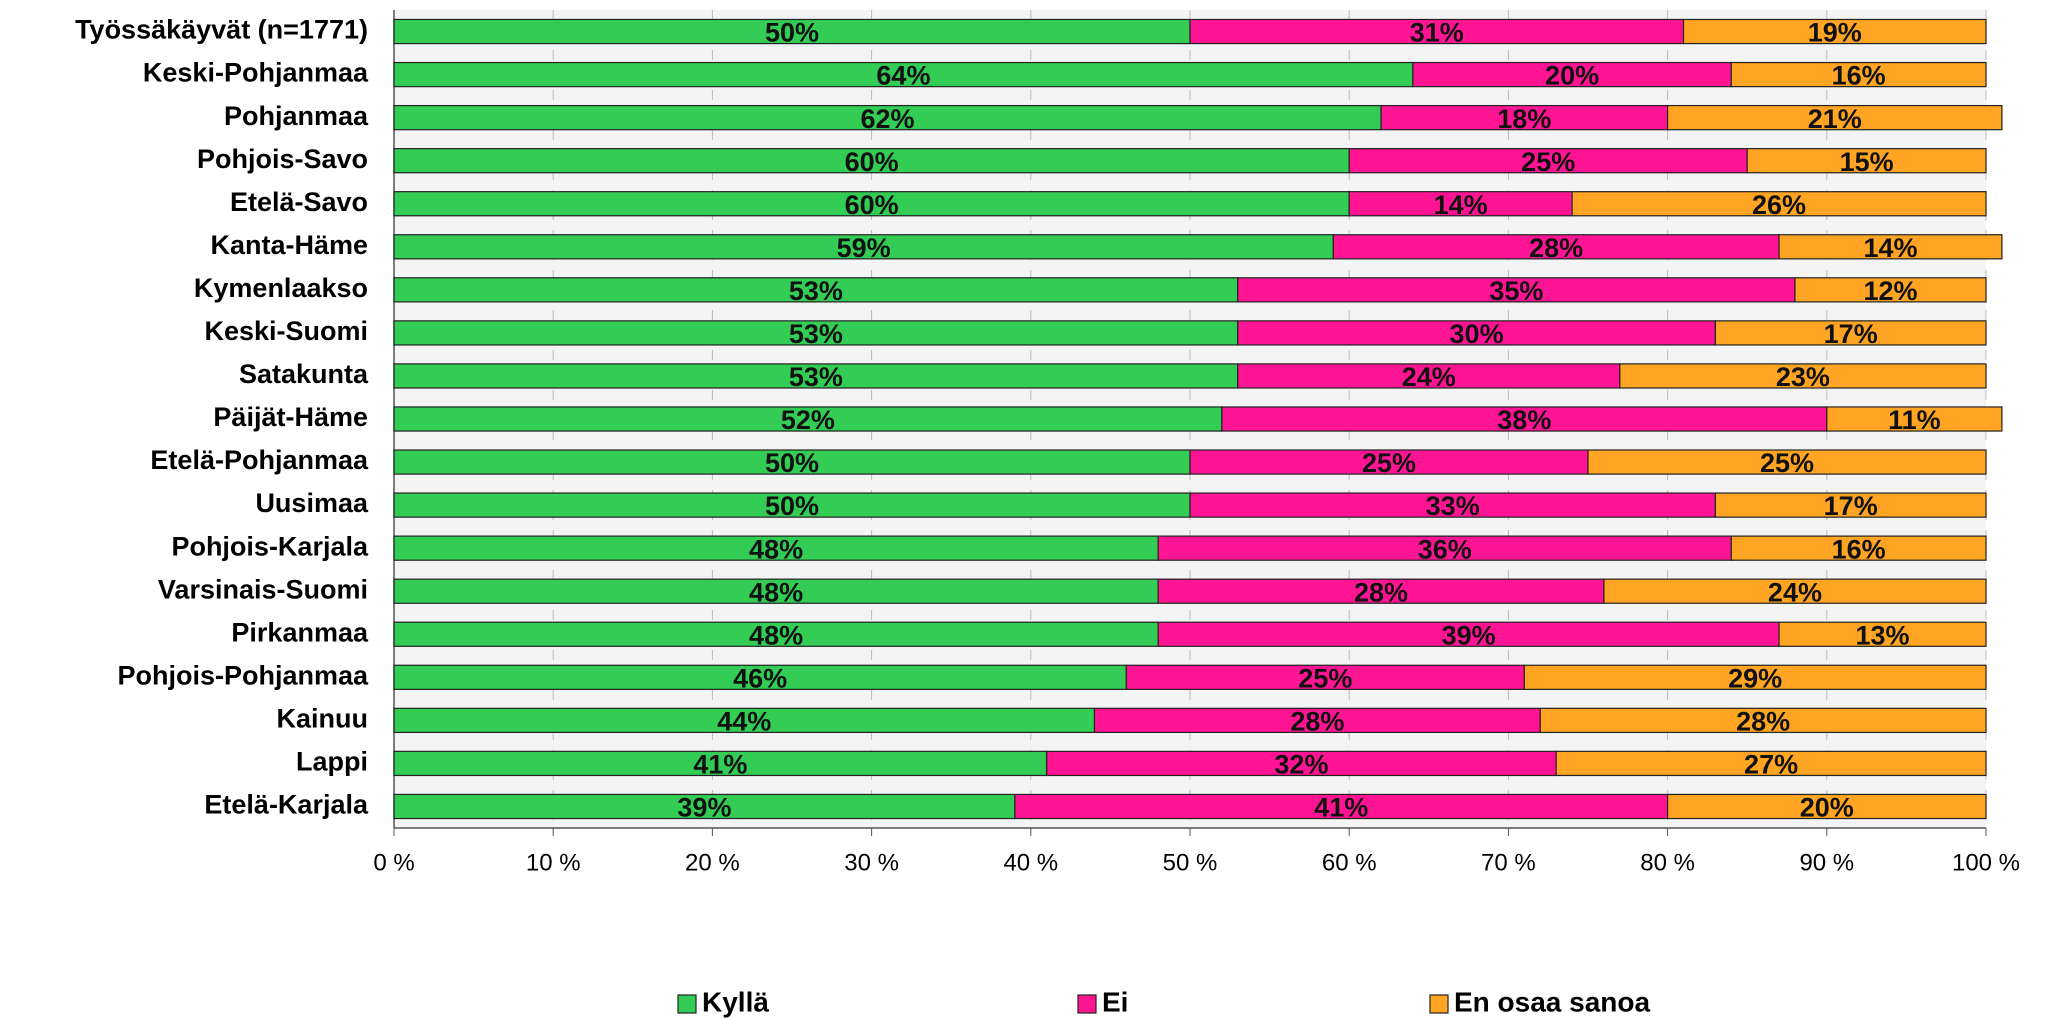  I want to click on data-label: 23%, so click(1803, 377).